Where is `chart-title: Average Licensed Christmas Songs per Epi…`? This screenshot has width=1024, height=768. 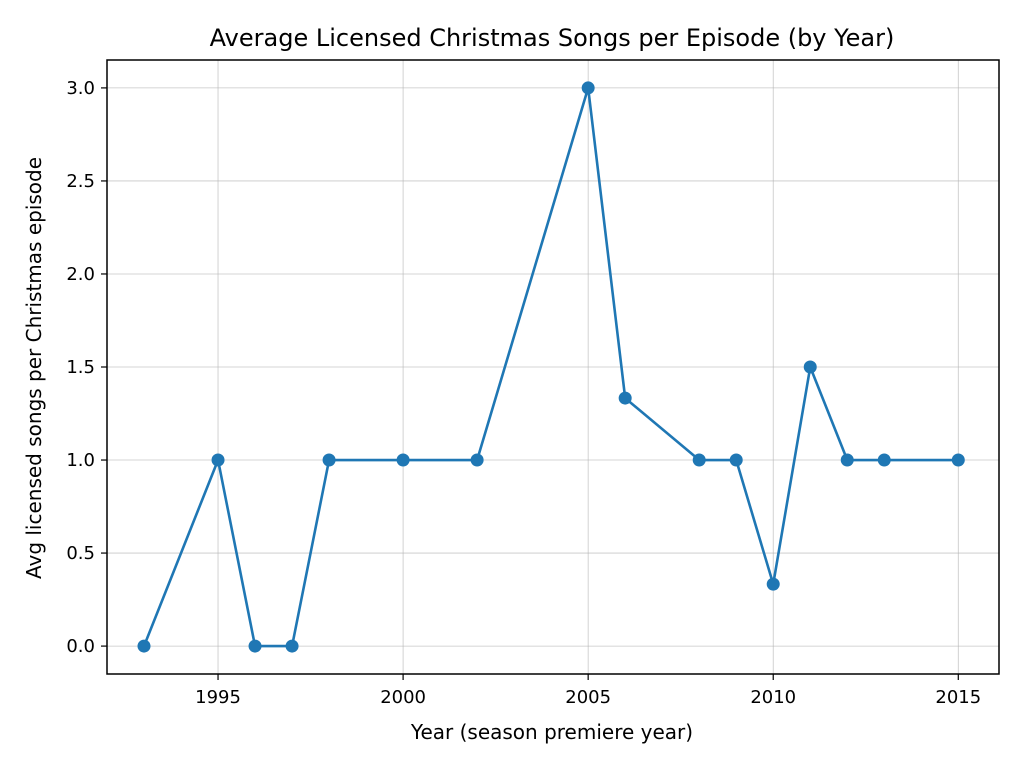
chart-title: Average Licensed Christmas Songs per Epi… is located at coordinates (552, 38).